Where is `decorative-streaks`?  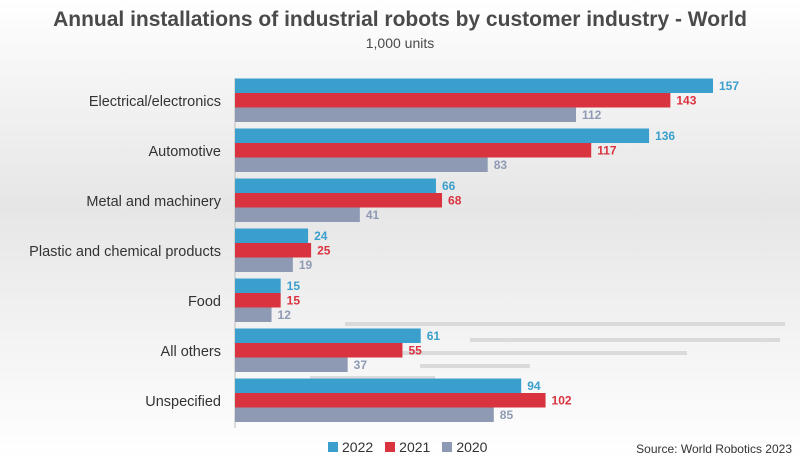 decorative-streaks is located at coordinates (547, 351).